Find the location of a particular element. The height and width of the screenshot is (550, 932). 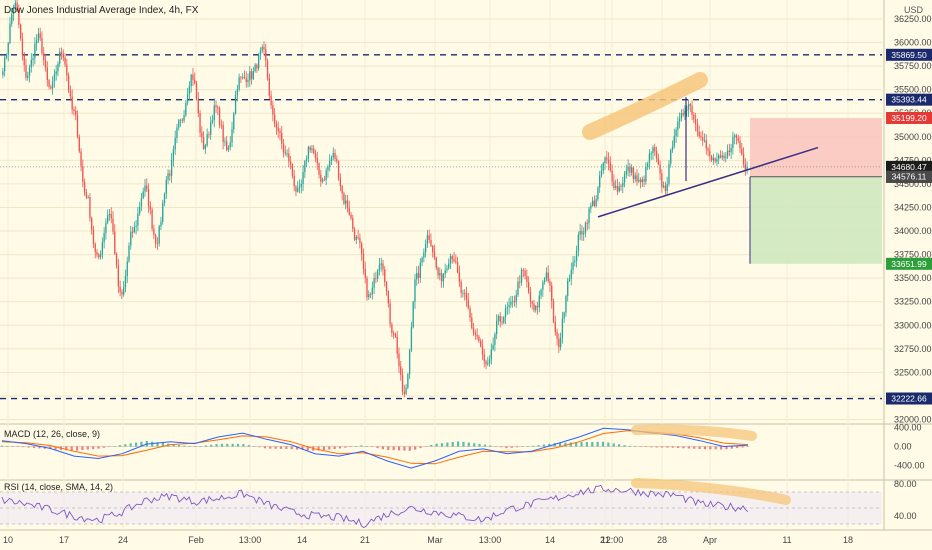

rsi-label: RSI (14, close, SMA, 14, 2) is located at coordinates (58, 487).